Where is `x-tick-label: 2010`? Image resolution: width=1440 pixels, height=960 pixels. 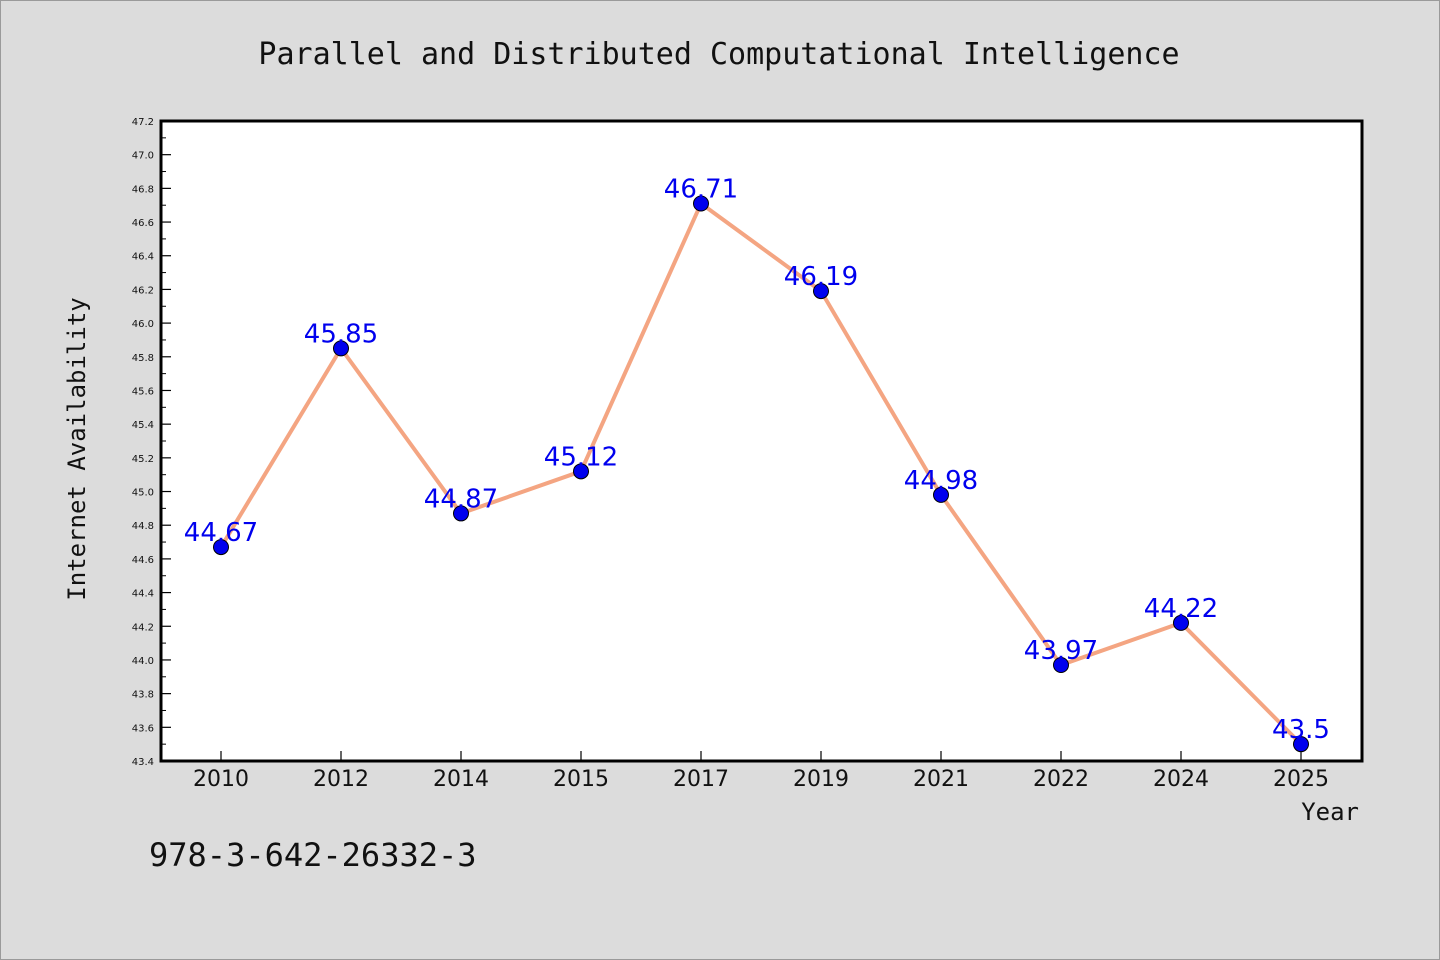
x-tick-label: 2010 is located at coordinates (221, 779).